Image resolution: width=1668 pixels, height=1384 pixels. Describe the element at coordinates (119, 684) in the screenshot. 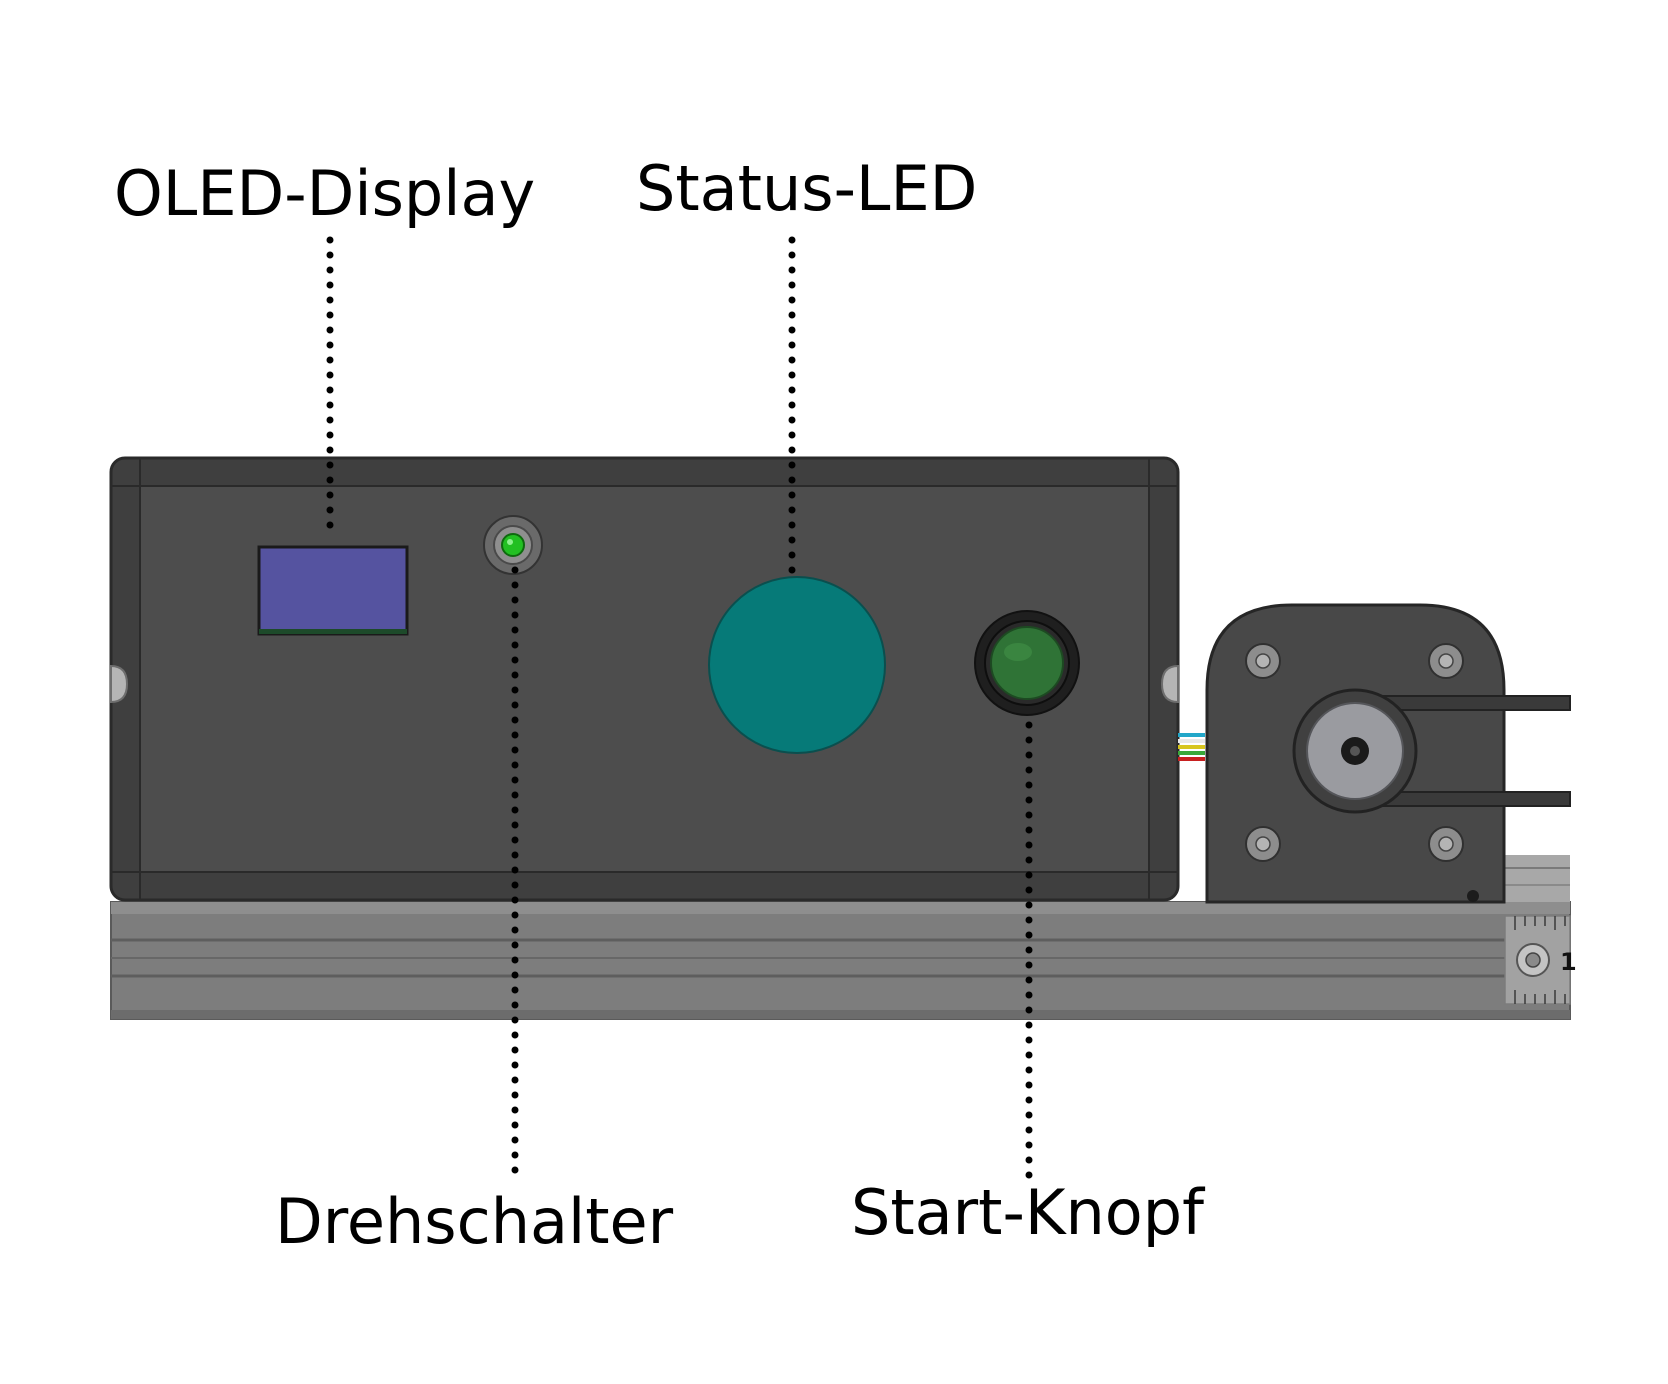

I see `housing-side-screw-left` at that location.